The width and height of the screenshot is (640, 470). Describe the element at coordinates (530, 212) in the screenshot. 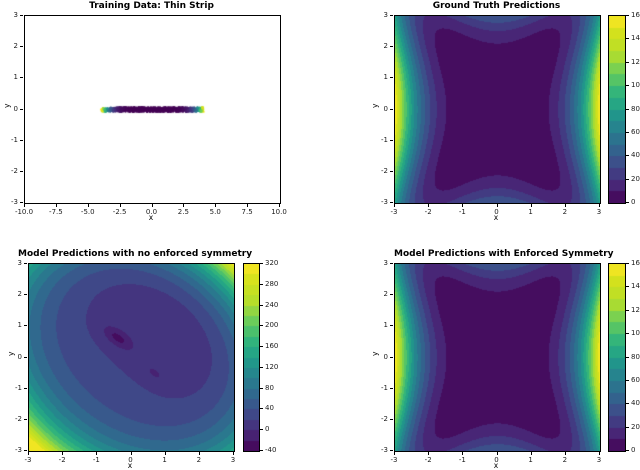

I see `x-tick-label: 1` at that location.